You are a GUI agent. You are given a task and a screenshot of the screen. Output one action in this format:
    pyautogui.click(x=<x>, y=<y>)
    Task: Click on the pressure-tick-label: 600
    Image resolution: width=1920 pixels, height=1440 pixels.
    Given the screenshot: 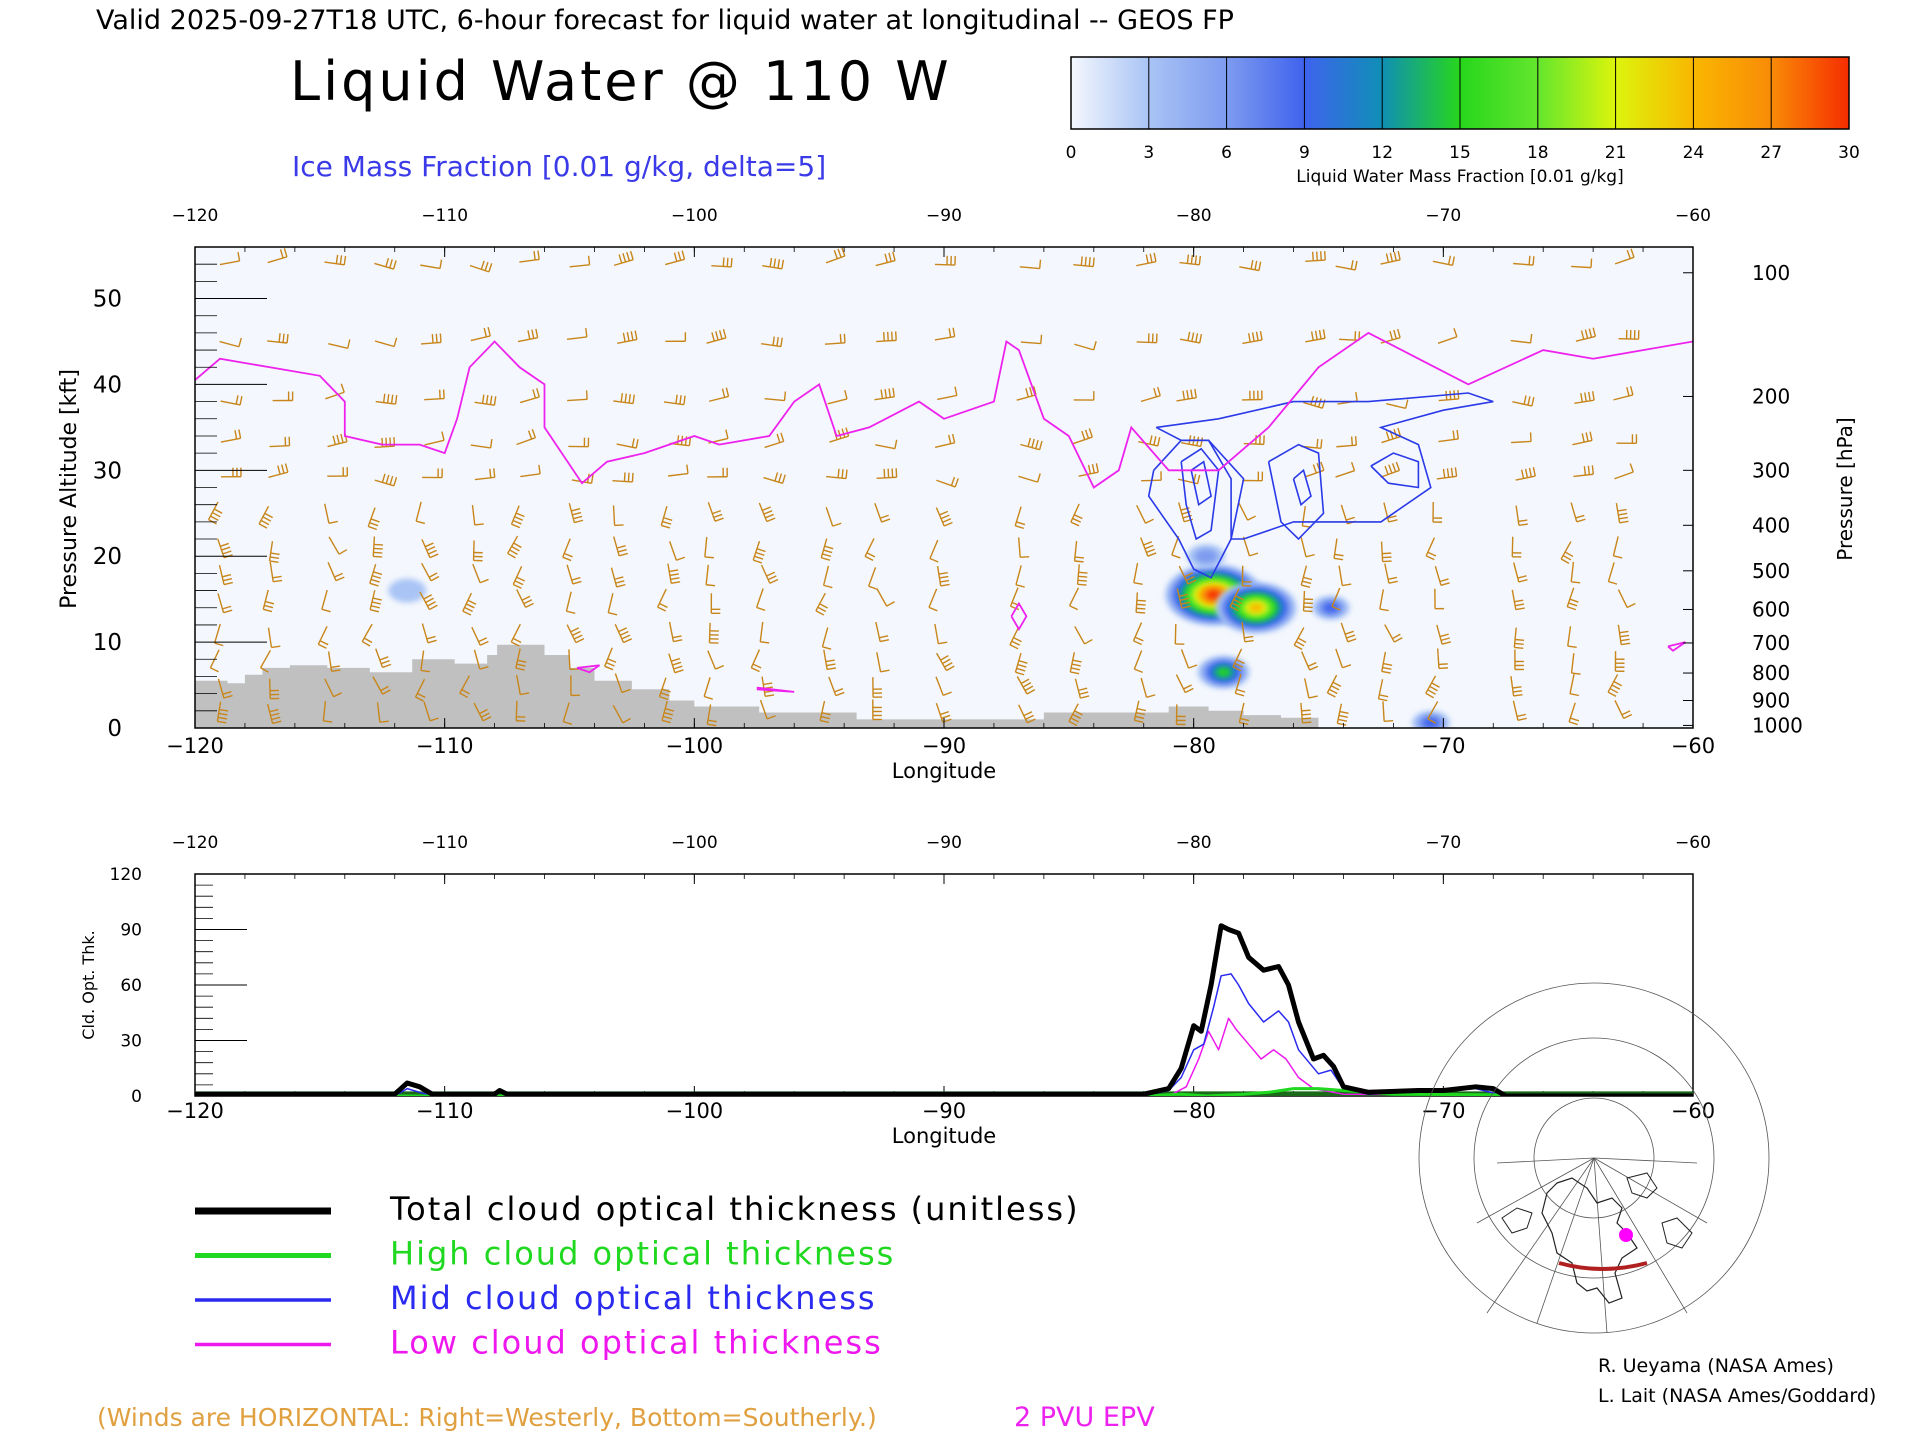 What is the action you would take?
    pyautogui.click(x=1771, y=609)
    